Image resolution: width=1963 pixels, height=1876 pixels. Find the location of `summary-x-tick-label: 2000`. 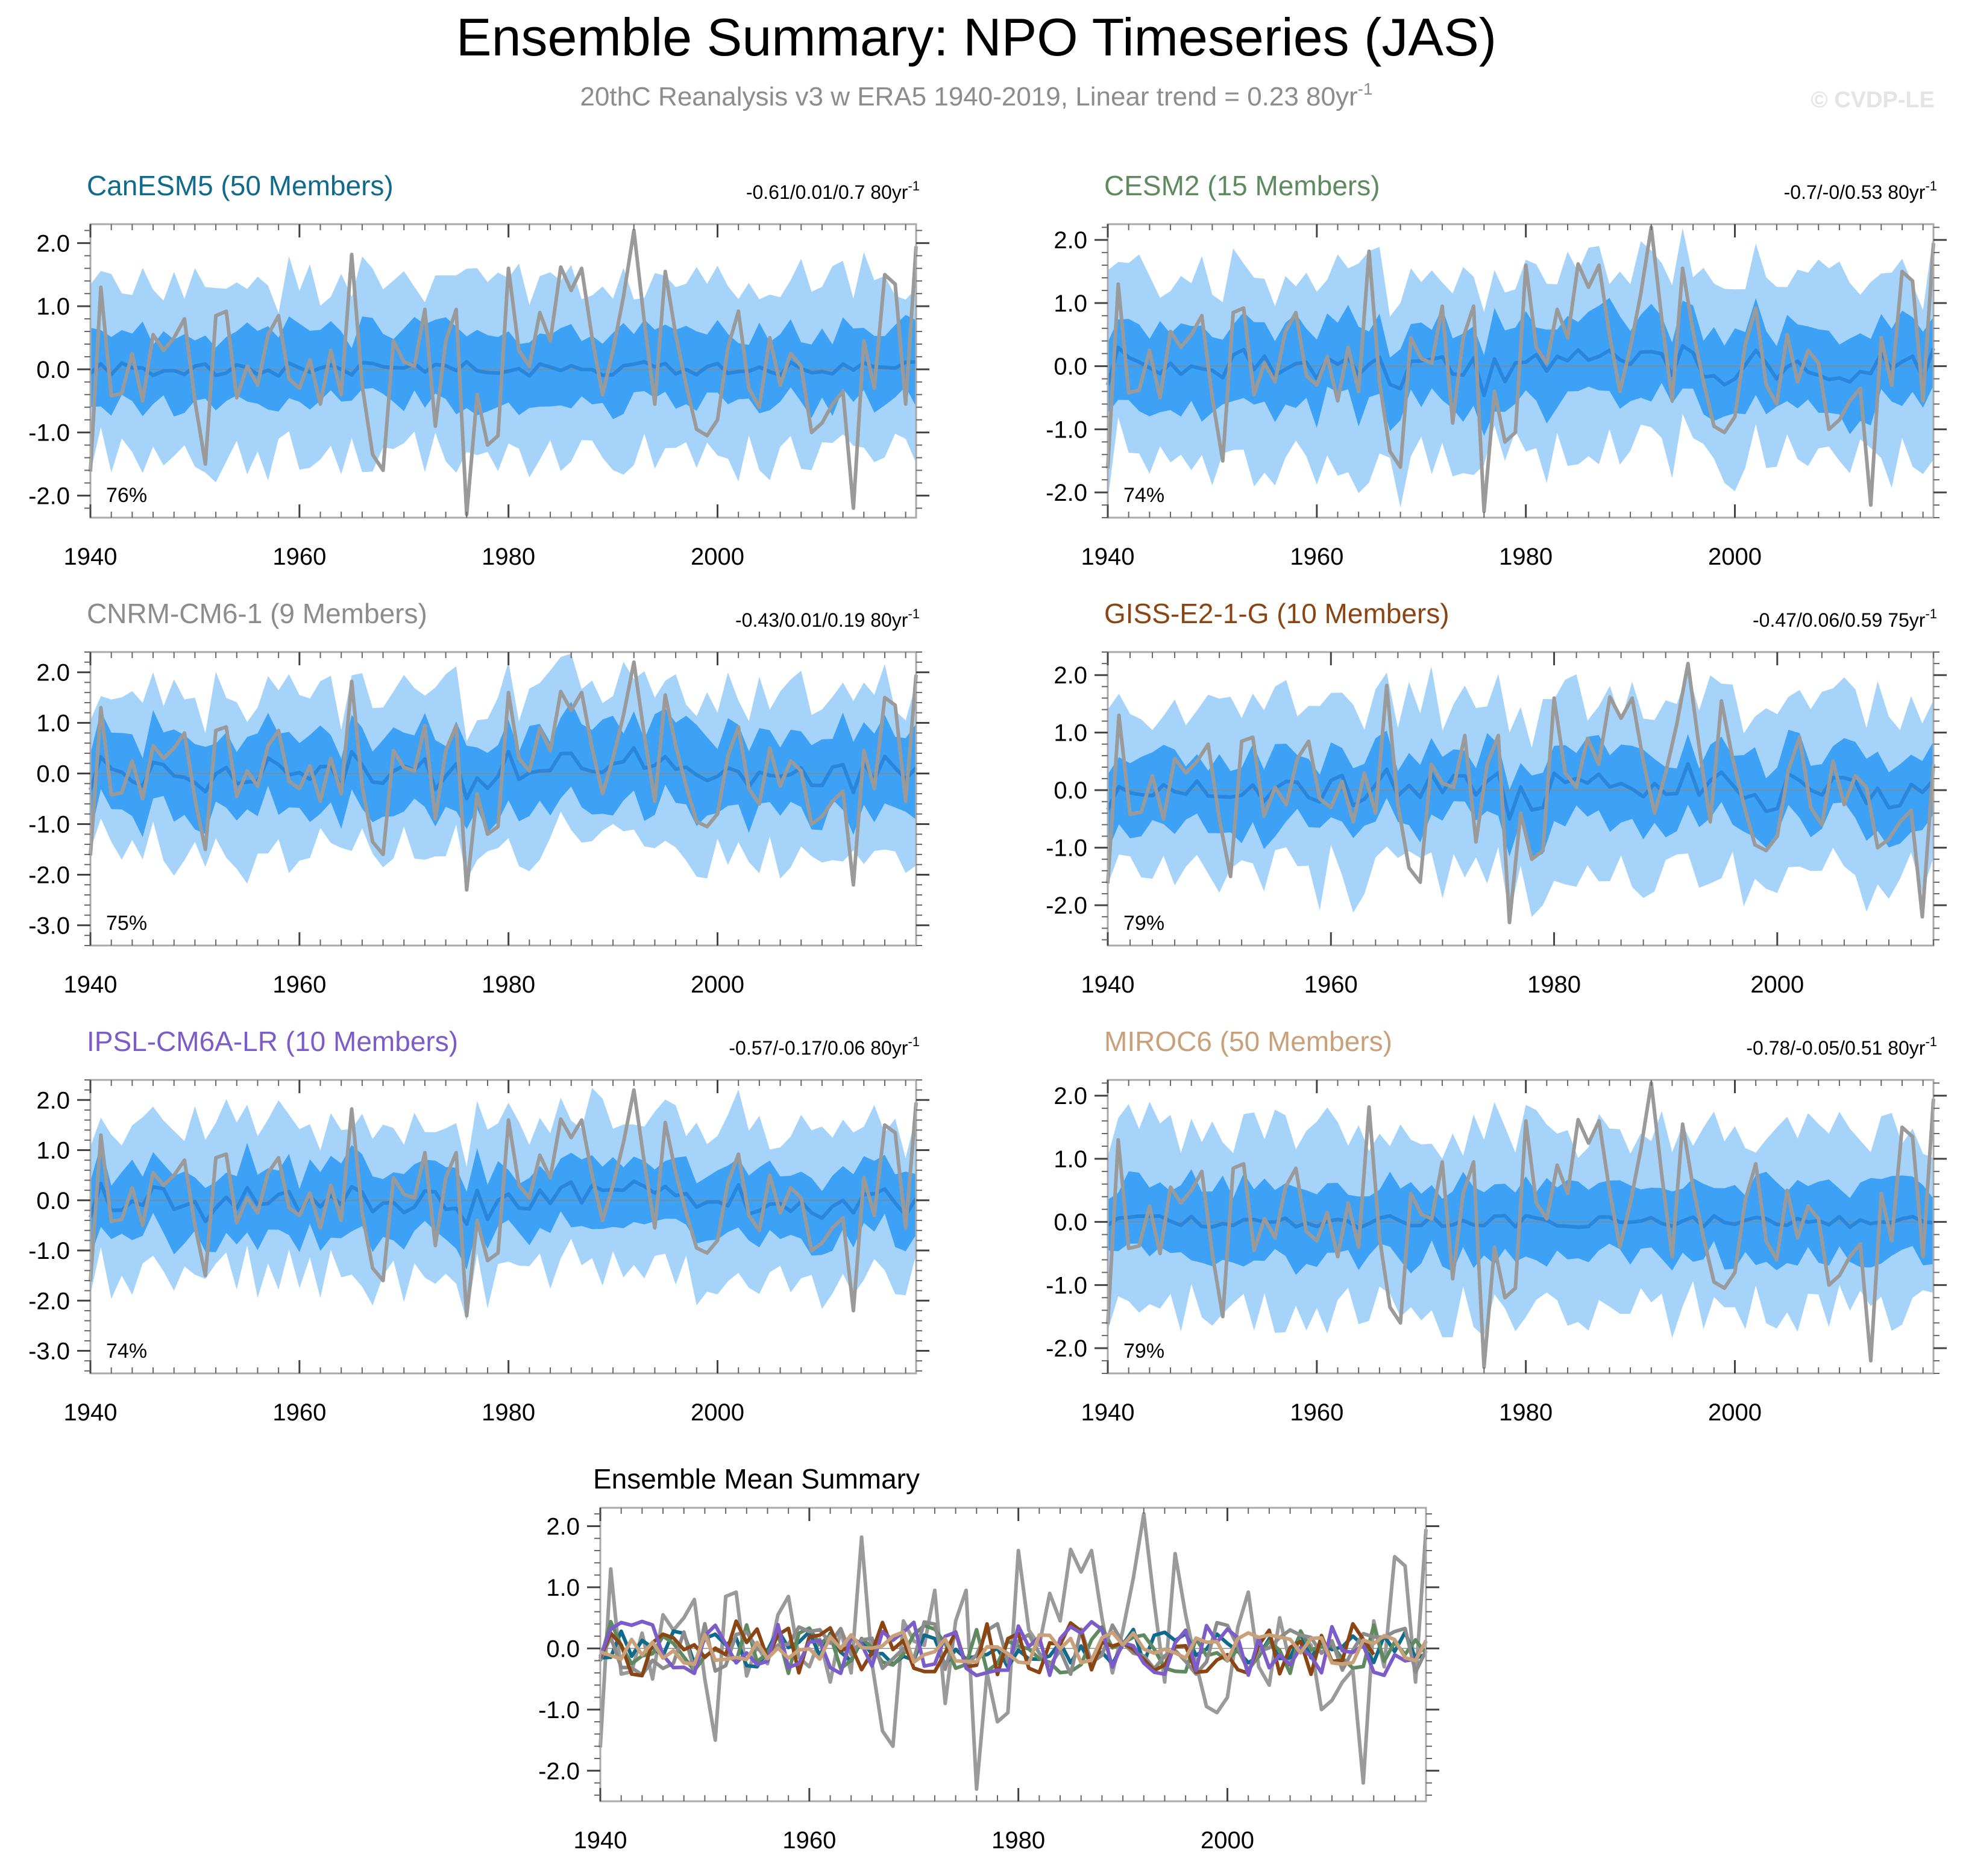

summary-x-tick-label: 2000 is located at coordinates (1227, 1840).